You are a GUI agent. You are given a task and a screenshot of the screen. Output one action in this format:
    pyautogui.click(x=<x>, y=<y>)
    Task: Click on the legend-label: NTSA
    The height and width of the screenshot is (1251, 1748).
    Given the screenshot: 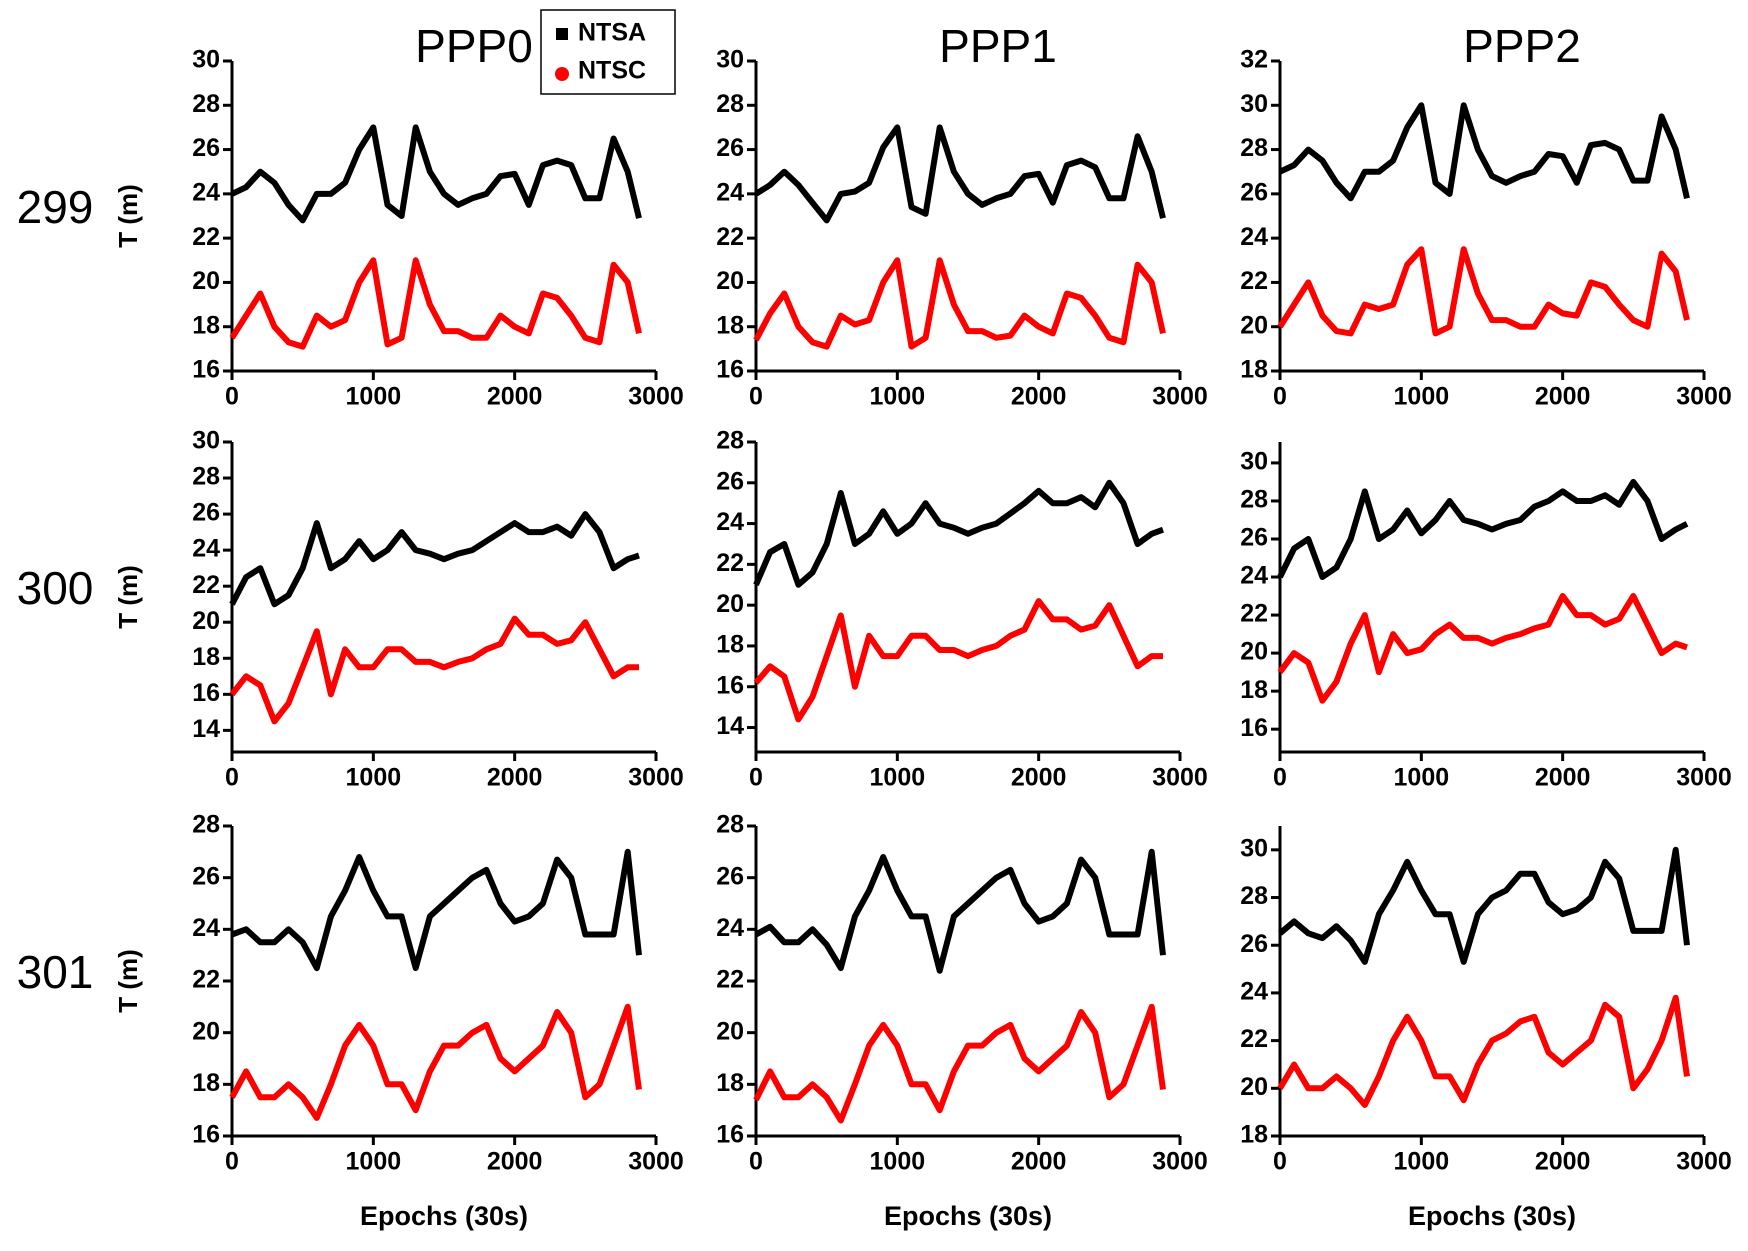 What is the action you would take?
    pyautogui.click(x=612, y=33)
    